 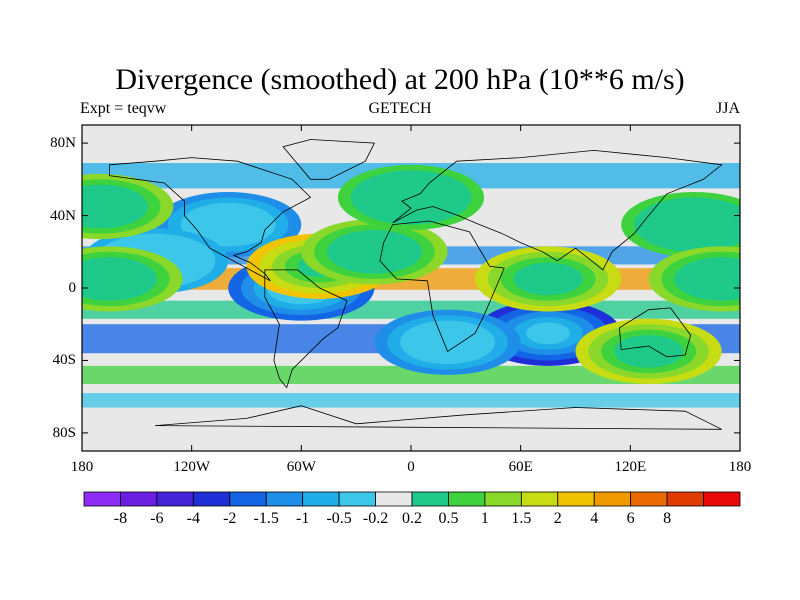 What do you see at coordinates (63, 143) in the screenshot?
I see `y-tick-label: 80N` at bounding box center [63, 143].